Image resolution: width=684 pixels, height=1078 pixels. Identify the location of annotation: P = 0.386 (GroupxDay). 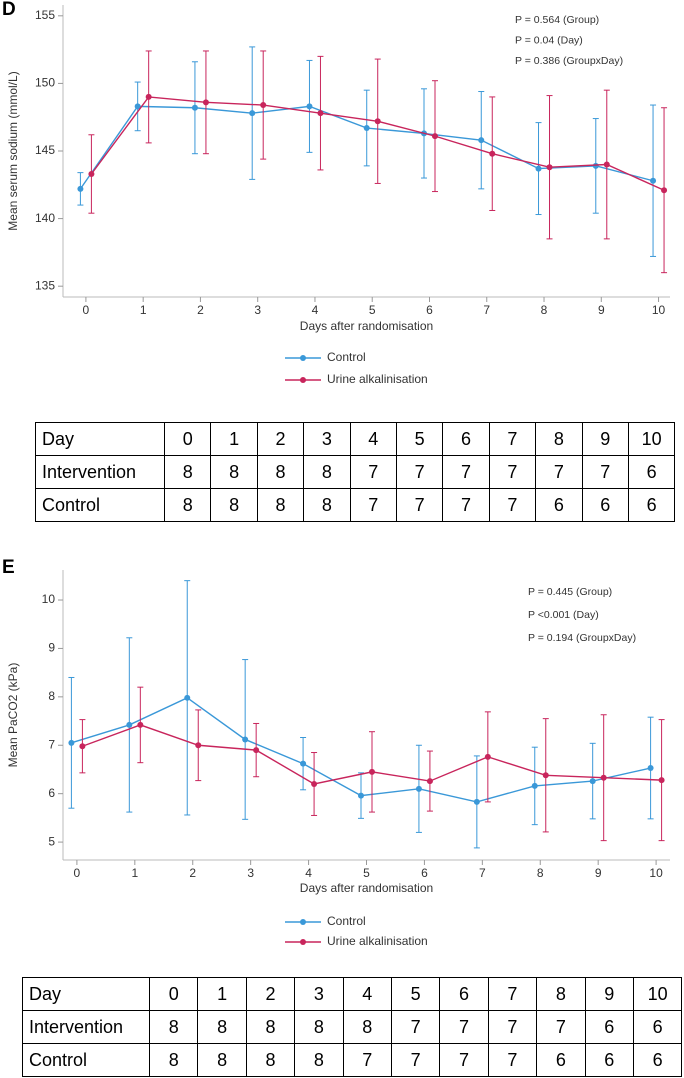
(569, 61).